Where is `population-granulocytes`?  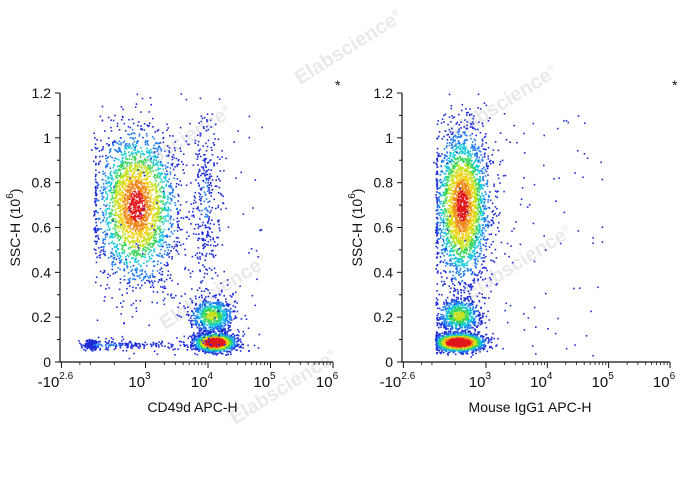 population-granulocytes is located at coordinates (148, 226).